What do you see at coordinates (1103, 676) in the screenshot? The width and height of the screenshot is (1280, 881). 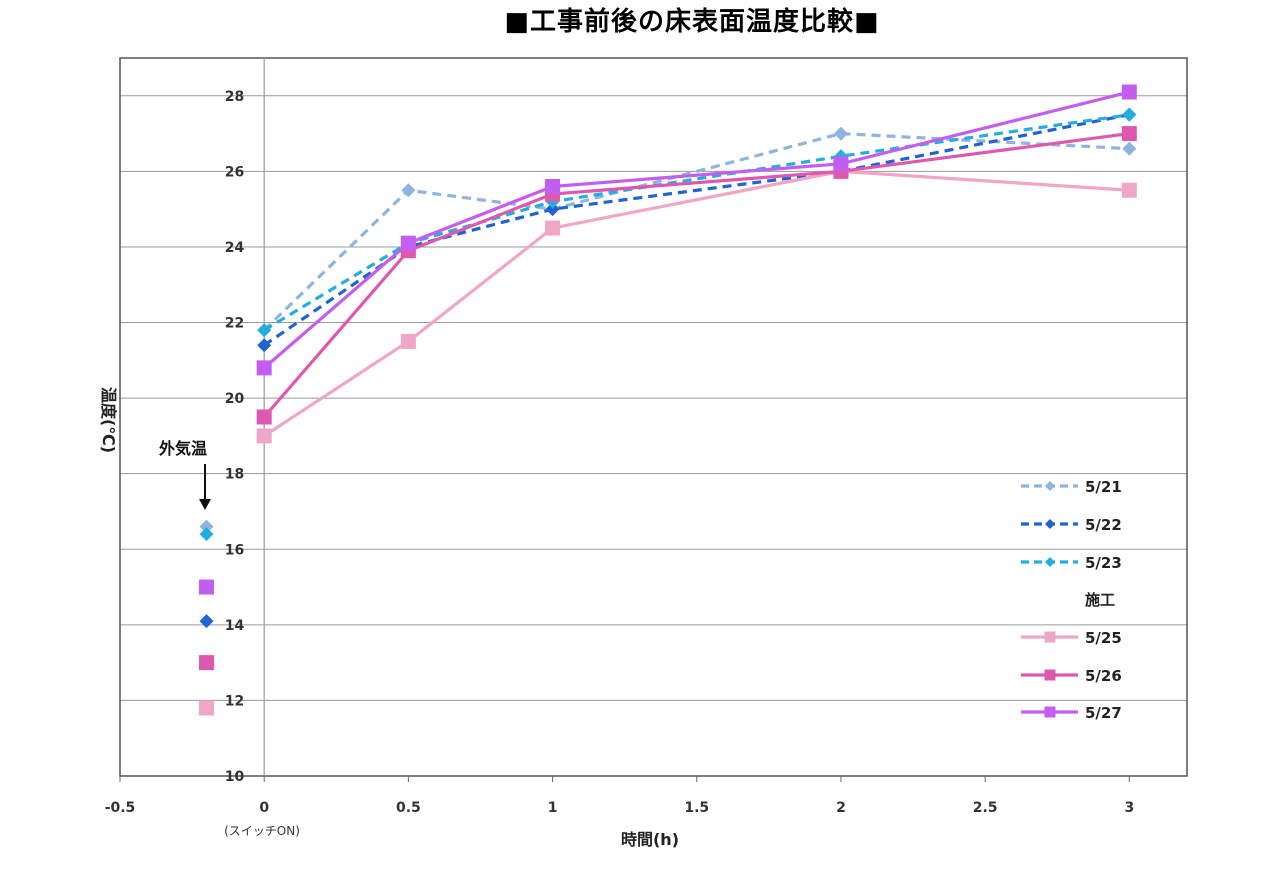 I see `legend-label: 5/26` at bounding box center [1103, 676].